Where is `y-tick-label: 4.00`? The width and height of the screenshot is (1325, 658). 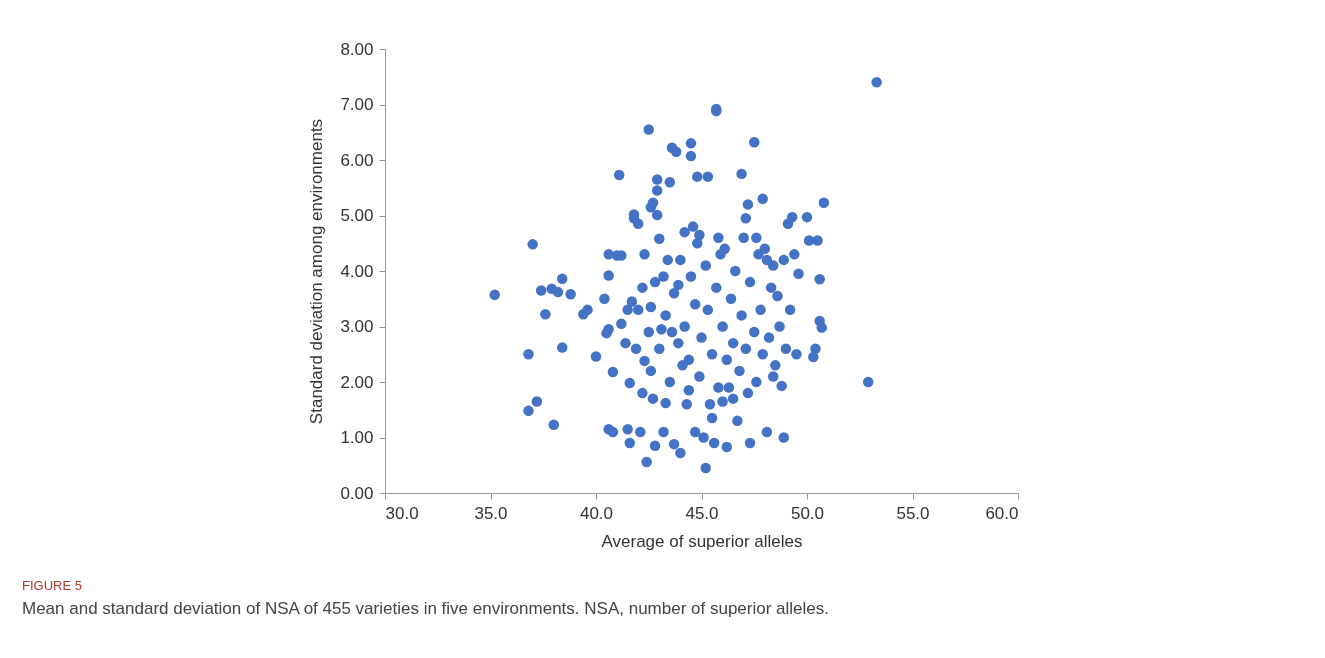 y-tick-label: 4.00 is located at coordinates (357, 271).